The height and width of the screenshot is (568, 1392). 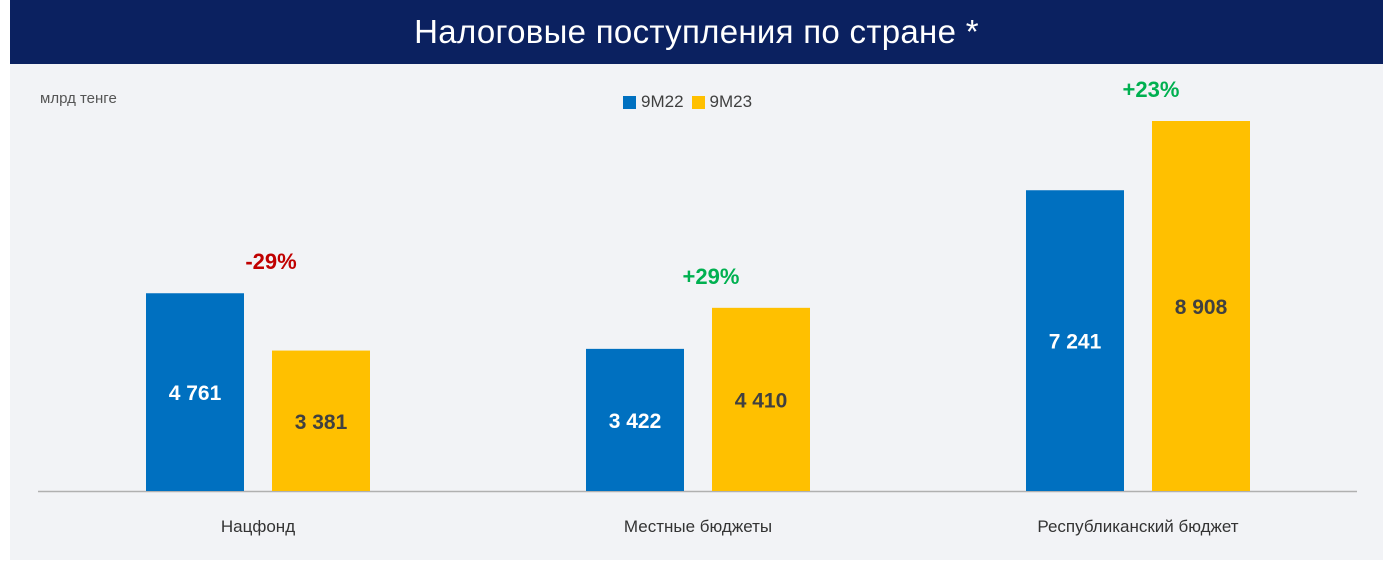 I want to click on legend-item-series-2: 9M23, so click(x=722, y=102).